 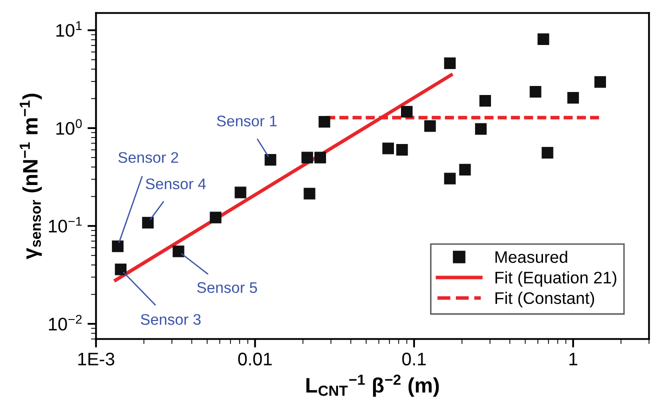 I want to click on x-tick-label: 0.01, so click(x=255, y=359).